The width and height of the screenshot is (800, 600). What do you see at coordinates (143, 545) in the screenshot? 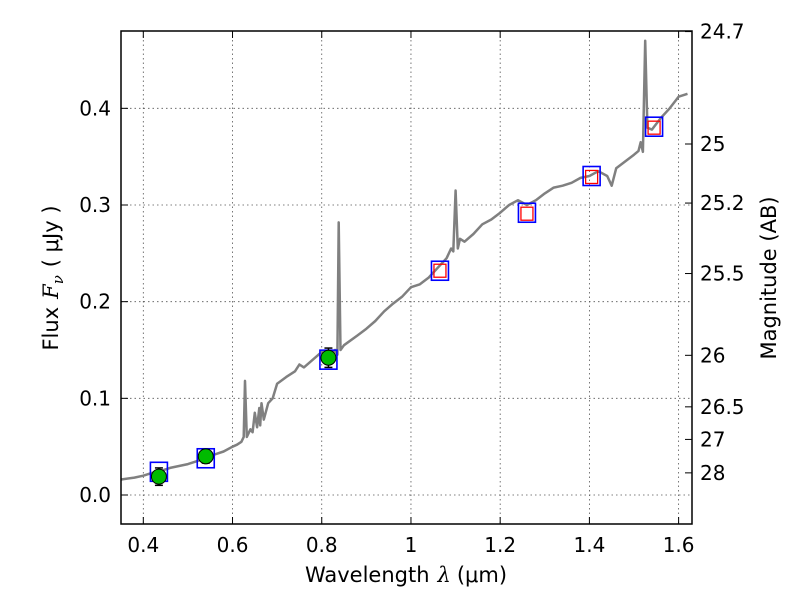
I see `x-tick-label: 0.4` at bounding box center [143, 545].